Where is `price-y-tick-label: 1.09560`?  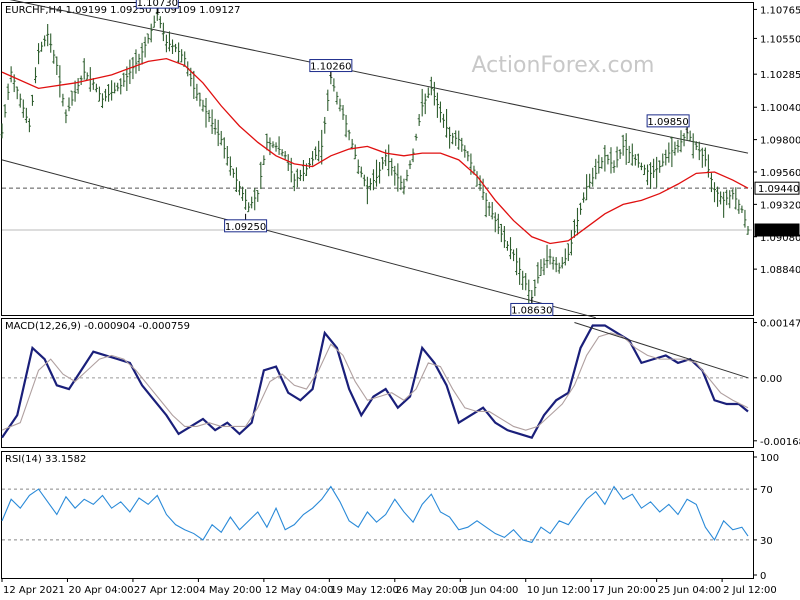 price-y-tick-label: 1.09560 is located at coordinates (780, 173).